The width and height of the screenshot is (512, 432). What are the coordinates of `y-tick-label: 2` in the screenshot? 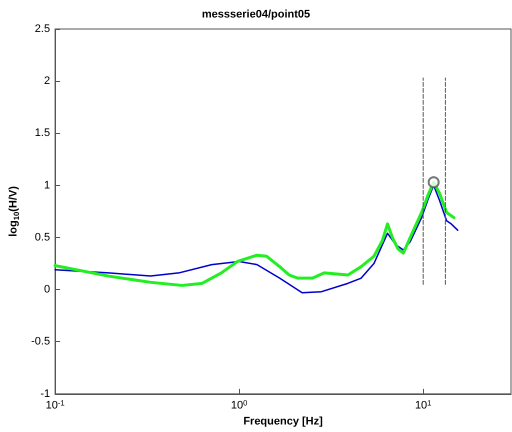 It's located at (47, 81).